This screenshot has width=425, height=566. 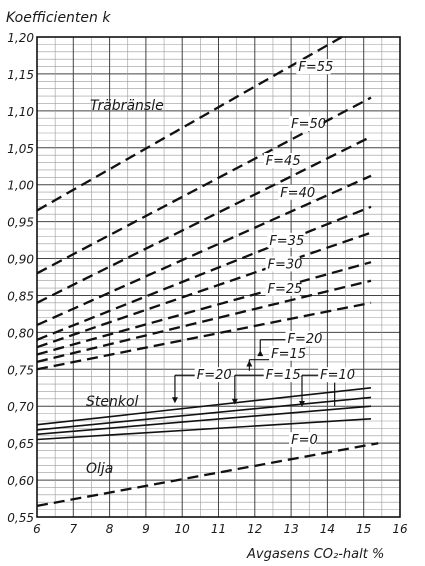 What do you see at coordinates (183, 529) in the screenshot?
I see `x-tick-label: 10` at bounding box center [183, 529].